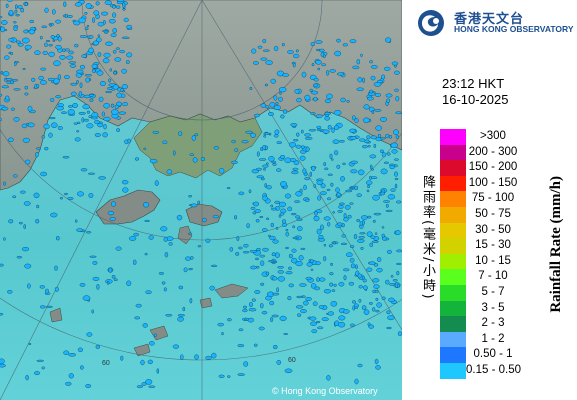 The width and height of the screenshot is (577, 400). What do you see at coordinates (493, 369) in the screenshot?
I see `legend-label: 0.15 - 0.50` at bounding box center [493, 369].